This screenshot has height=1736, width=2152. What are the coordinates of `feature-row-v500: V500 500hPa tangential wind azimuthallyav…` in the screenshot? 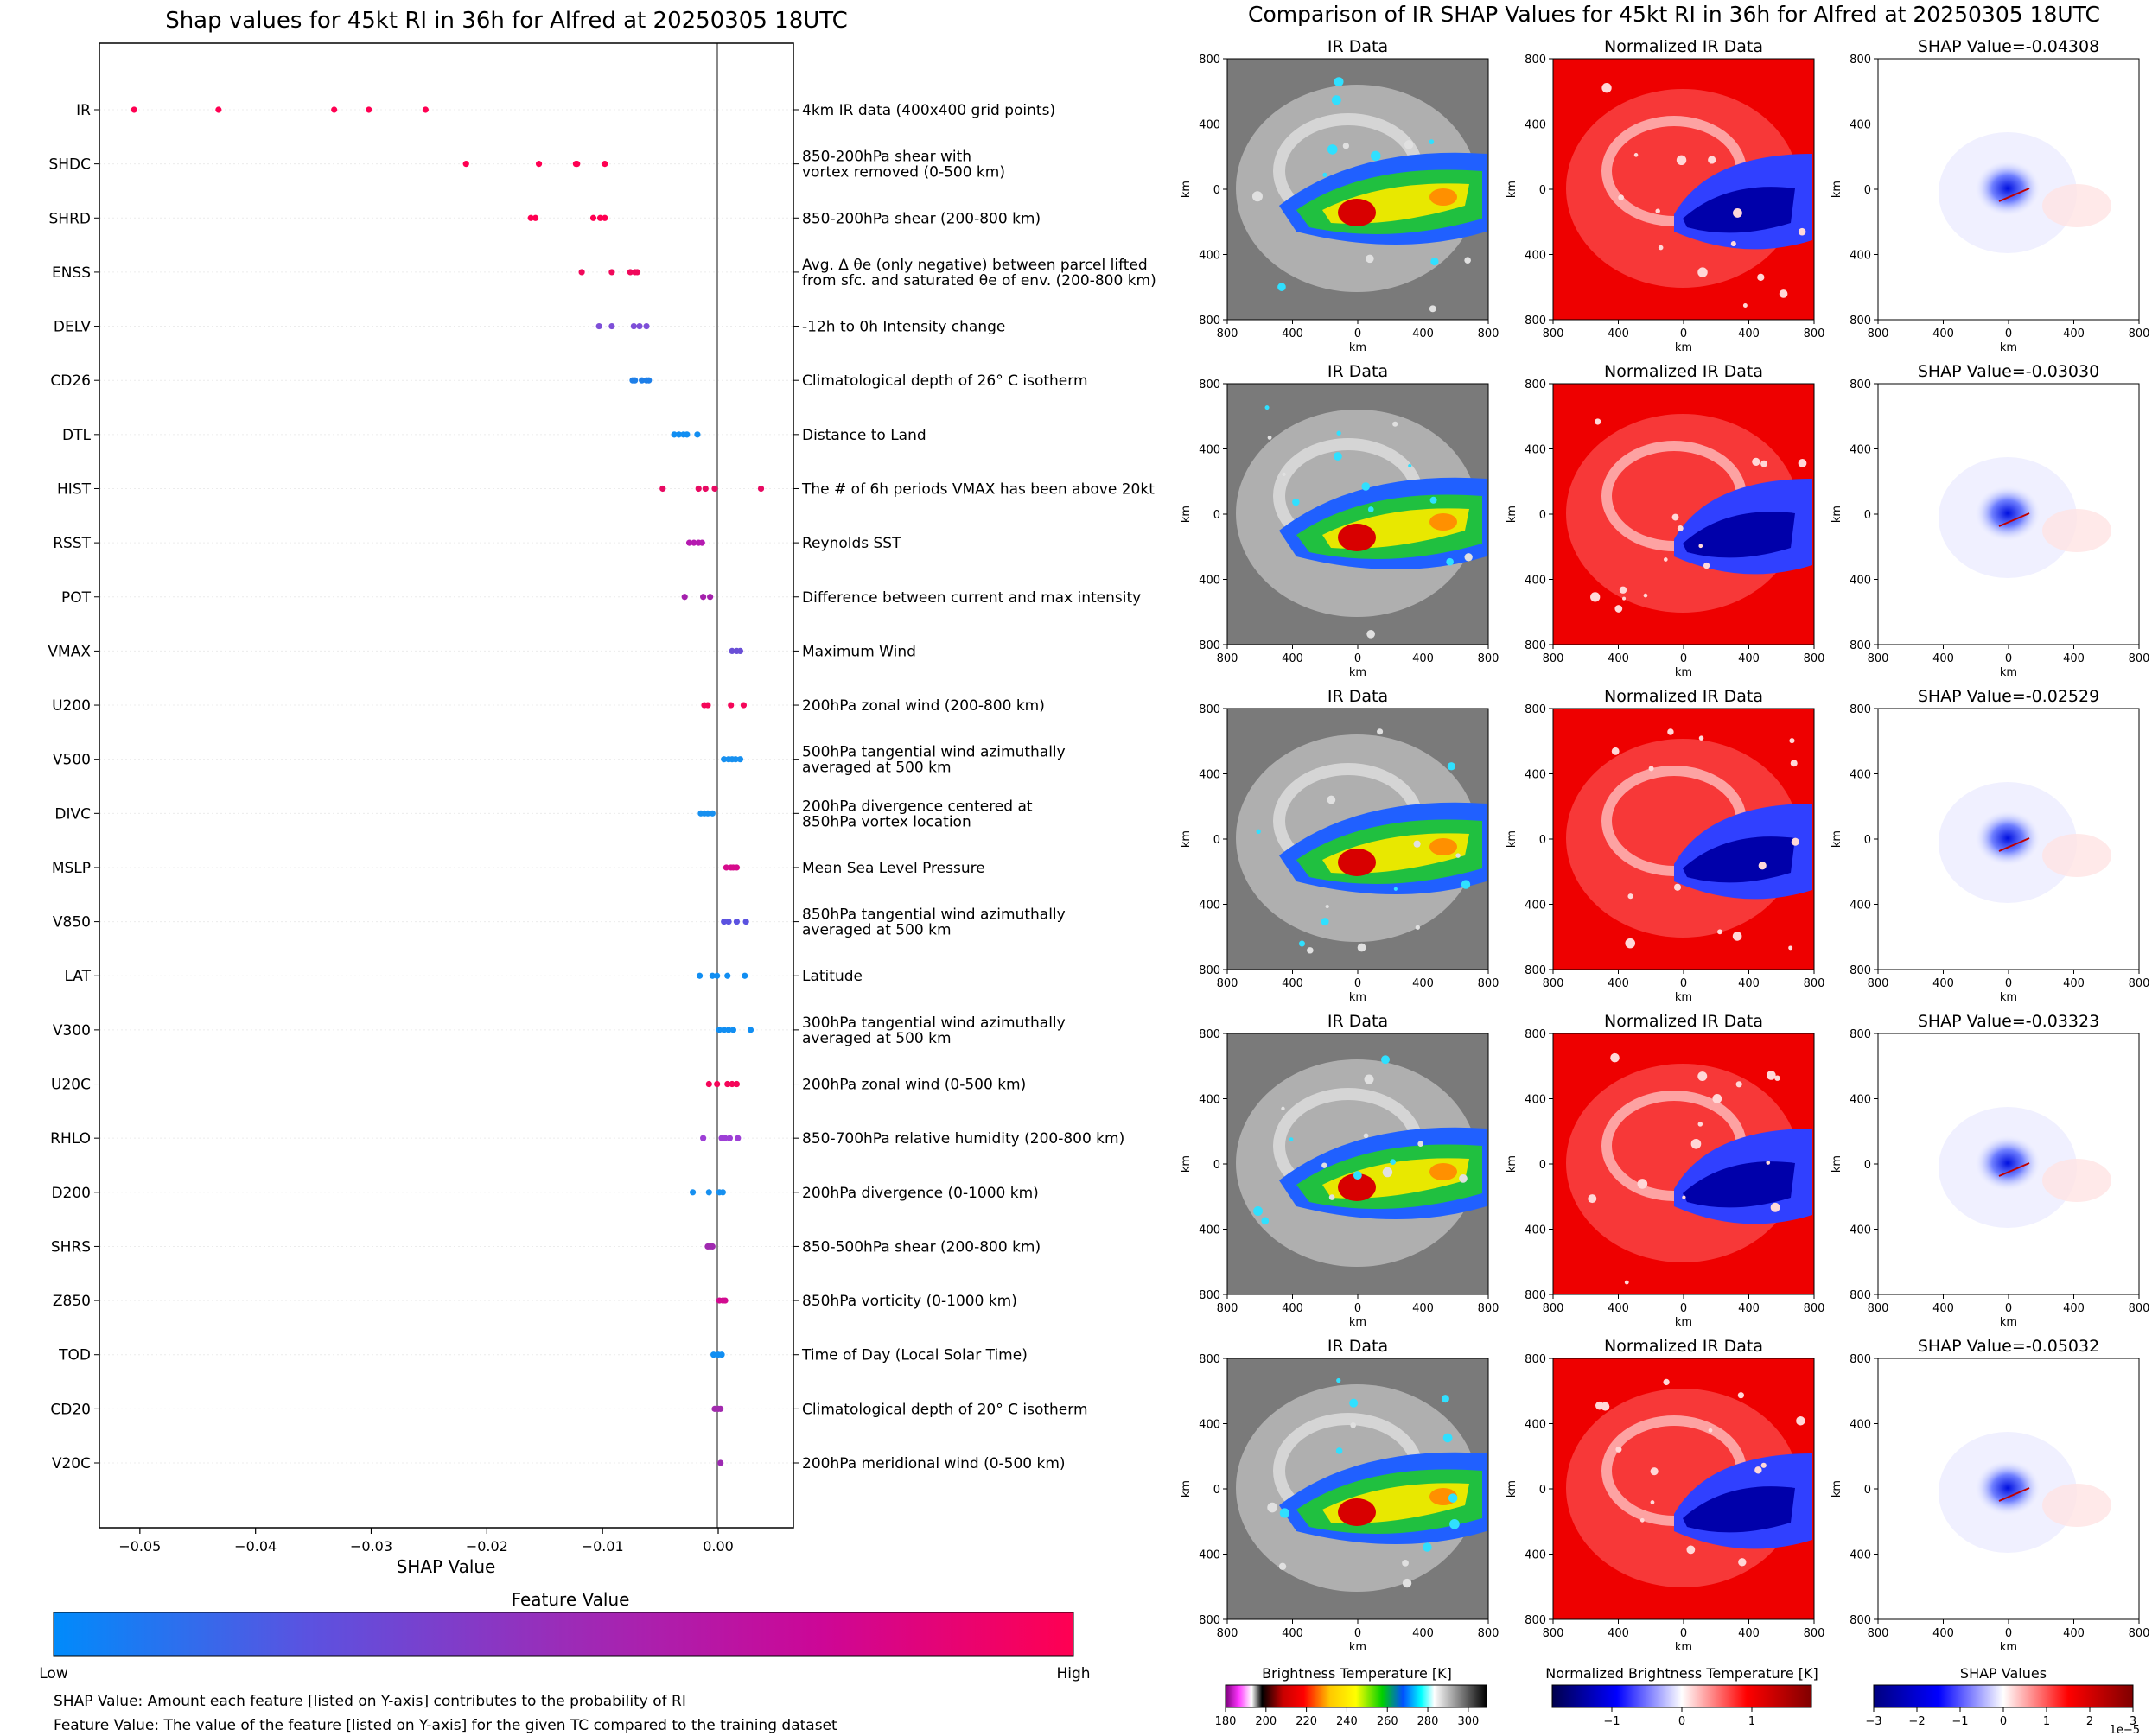 It's located at (559, 760).